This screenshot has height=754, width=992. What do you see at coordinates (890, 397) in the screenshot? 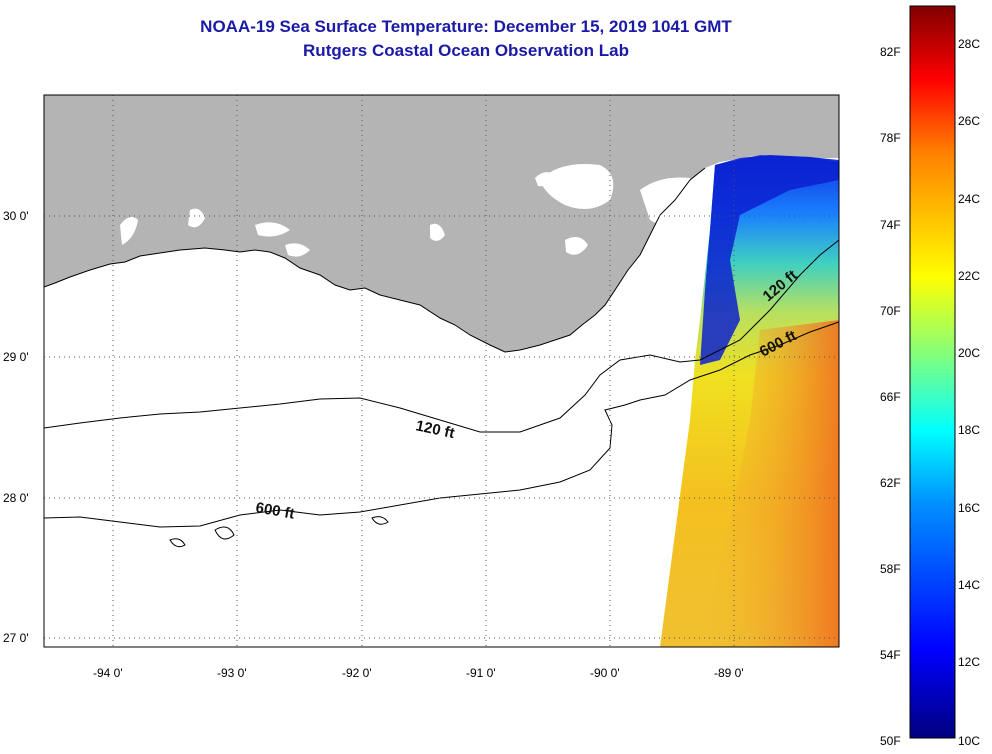
I see `colorbar-f-label: 66F` at bounding box center [890, 397].